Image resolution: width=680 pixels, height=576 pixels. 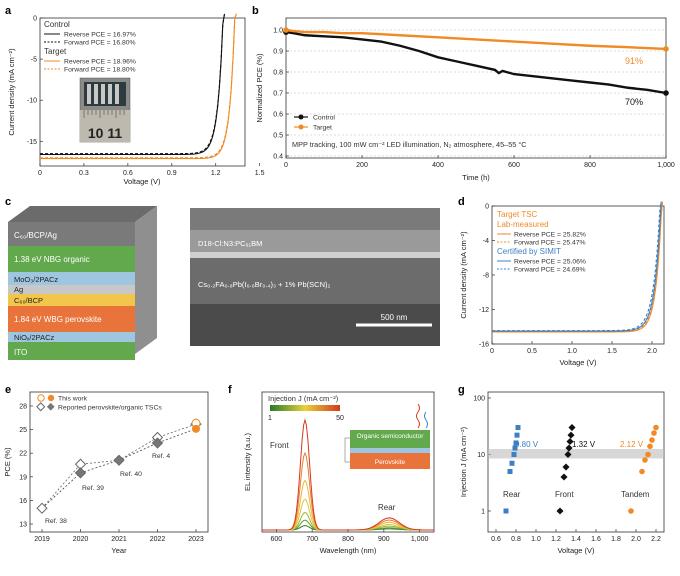 What do you see at coordinates (51, 398) in the screenshot?
I see `legend-e-this-filled-marker` at bounding box center [51, 398].